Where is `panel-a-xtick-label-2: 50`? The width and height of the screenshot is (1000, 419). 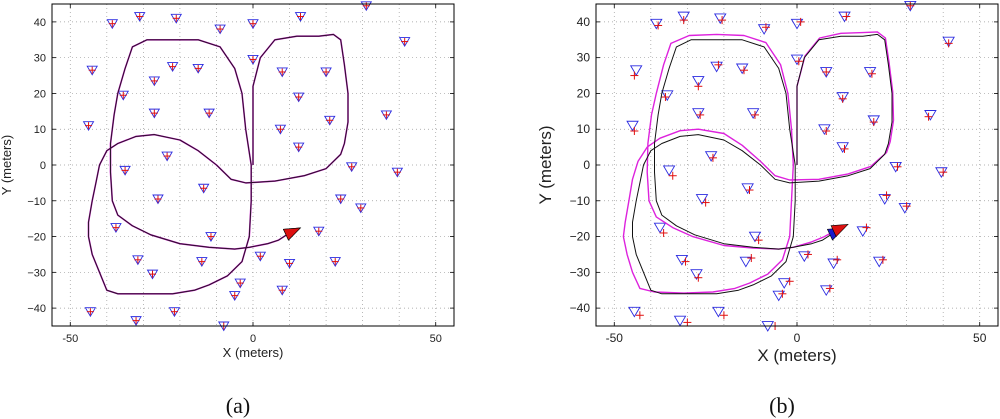 panel-a-xtick-label-2: 50 is located at coordinates (436, 339).